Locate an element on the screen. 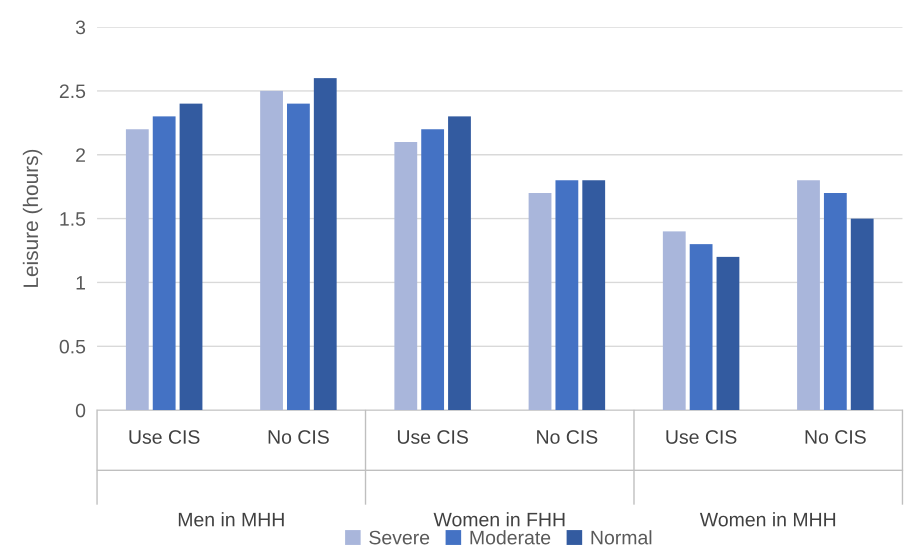  y-tick-label: 2 is located at coordinates (80, 155).